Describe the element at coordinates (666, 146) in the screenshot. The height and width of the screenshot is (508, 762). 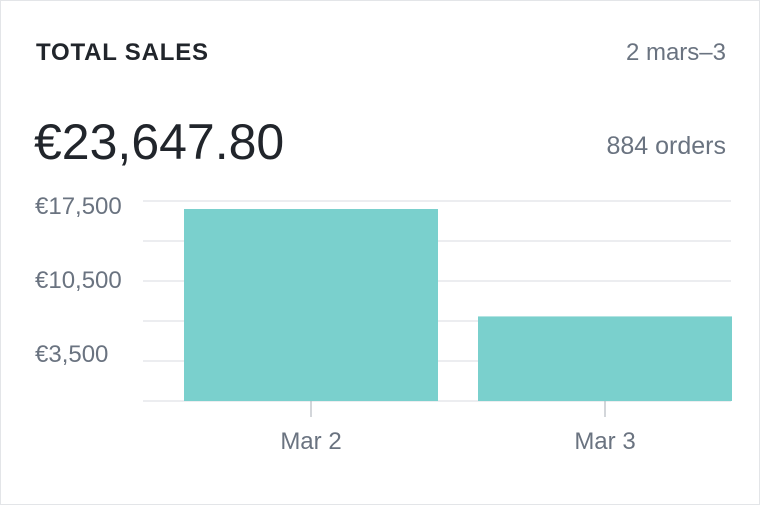
I see `orders-count: 884 orders` at that location.